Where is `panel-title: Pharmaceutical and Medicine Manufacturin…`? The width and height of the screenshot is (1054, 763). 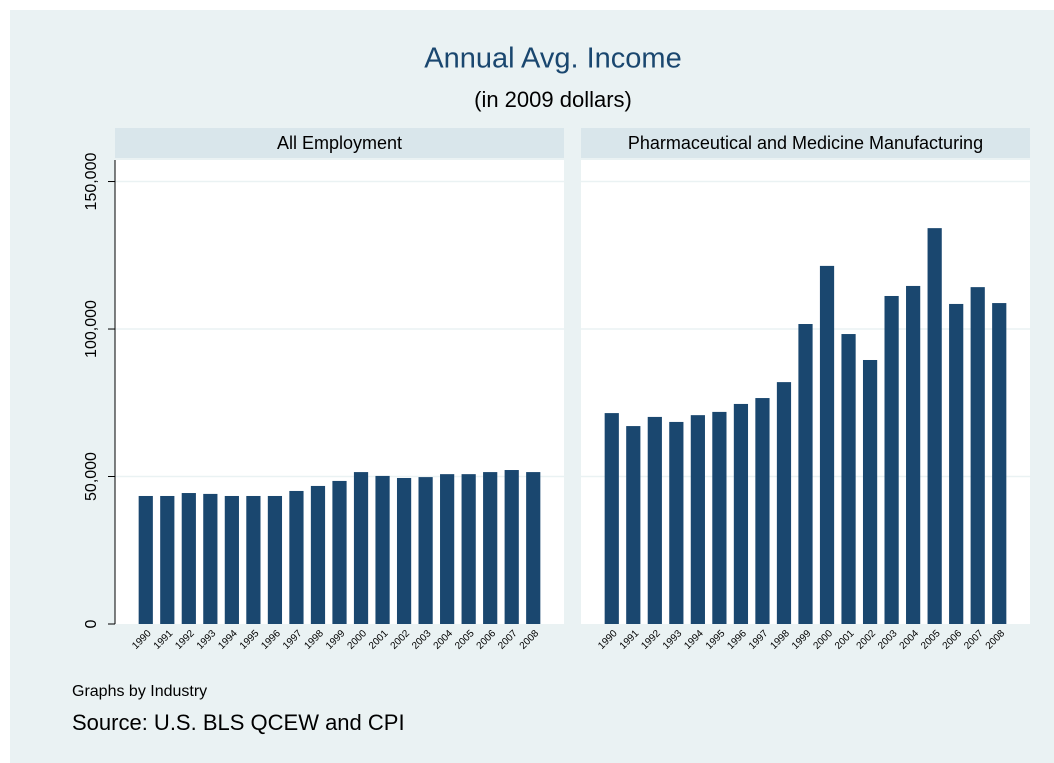 panel-title: Pharmaceutical and Medicine Manufacturin… is located at coordinates (805, 143).